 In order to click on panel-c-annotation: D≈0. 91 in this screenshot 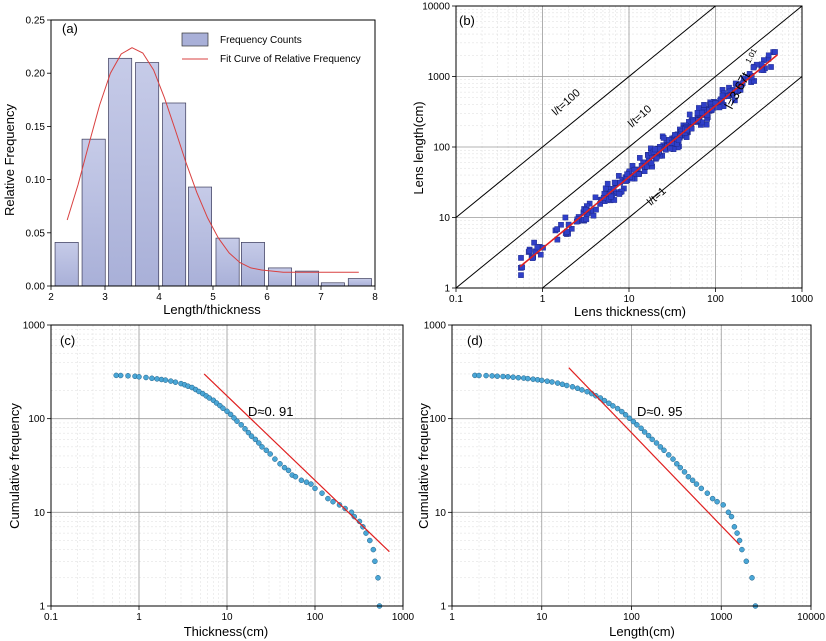, I will do `click(270, 411)`.